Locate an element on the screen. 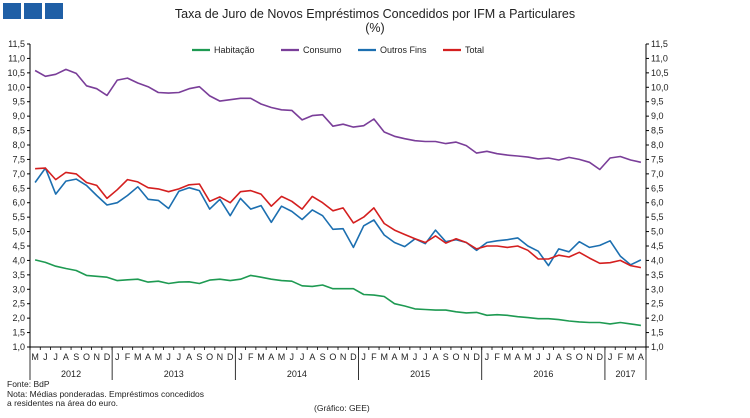  y-tick-label-left: 3,5 is located at coordinates (18, 275).